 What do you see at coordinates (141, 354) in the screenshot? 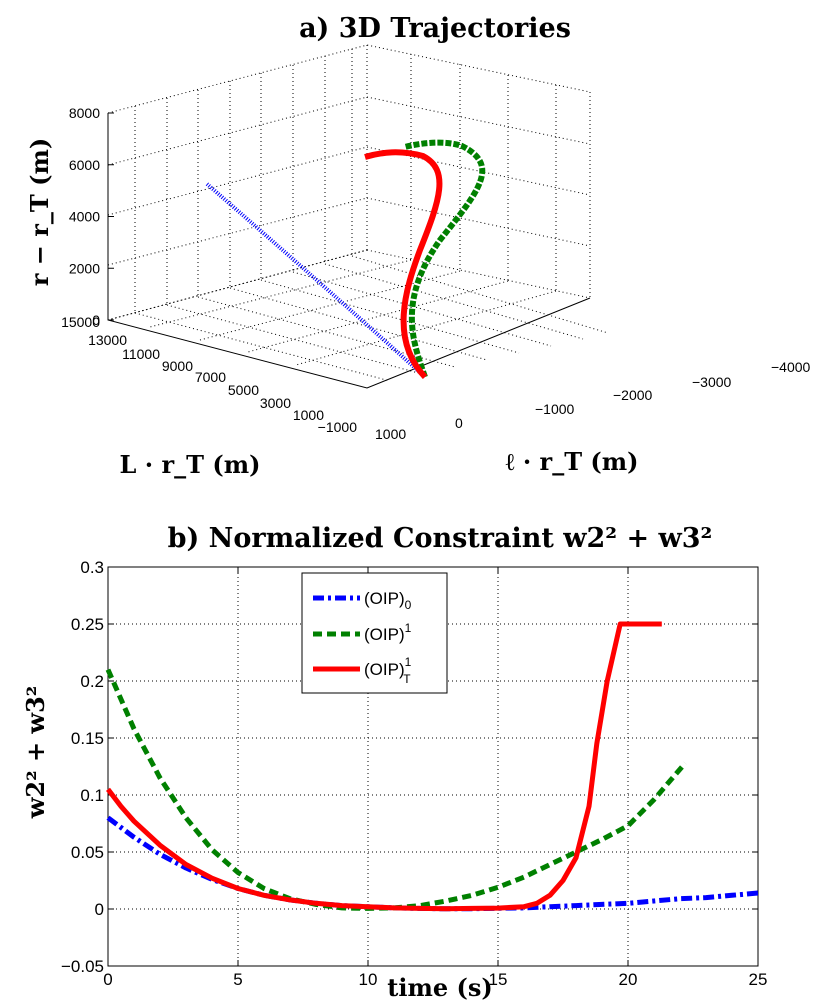
I see `x-tick-label: 11000` at bounding box center [141, 354].